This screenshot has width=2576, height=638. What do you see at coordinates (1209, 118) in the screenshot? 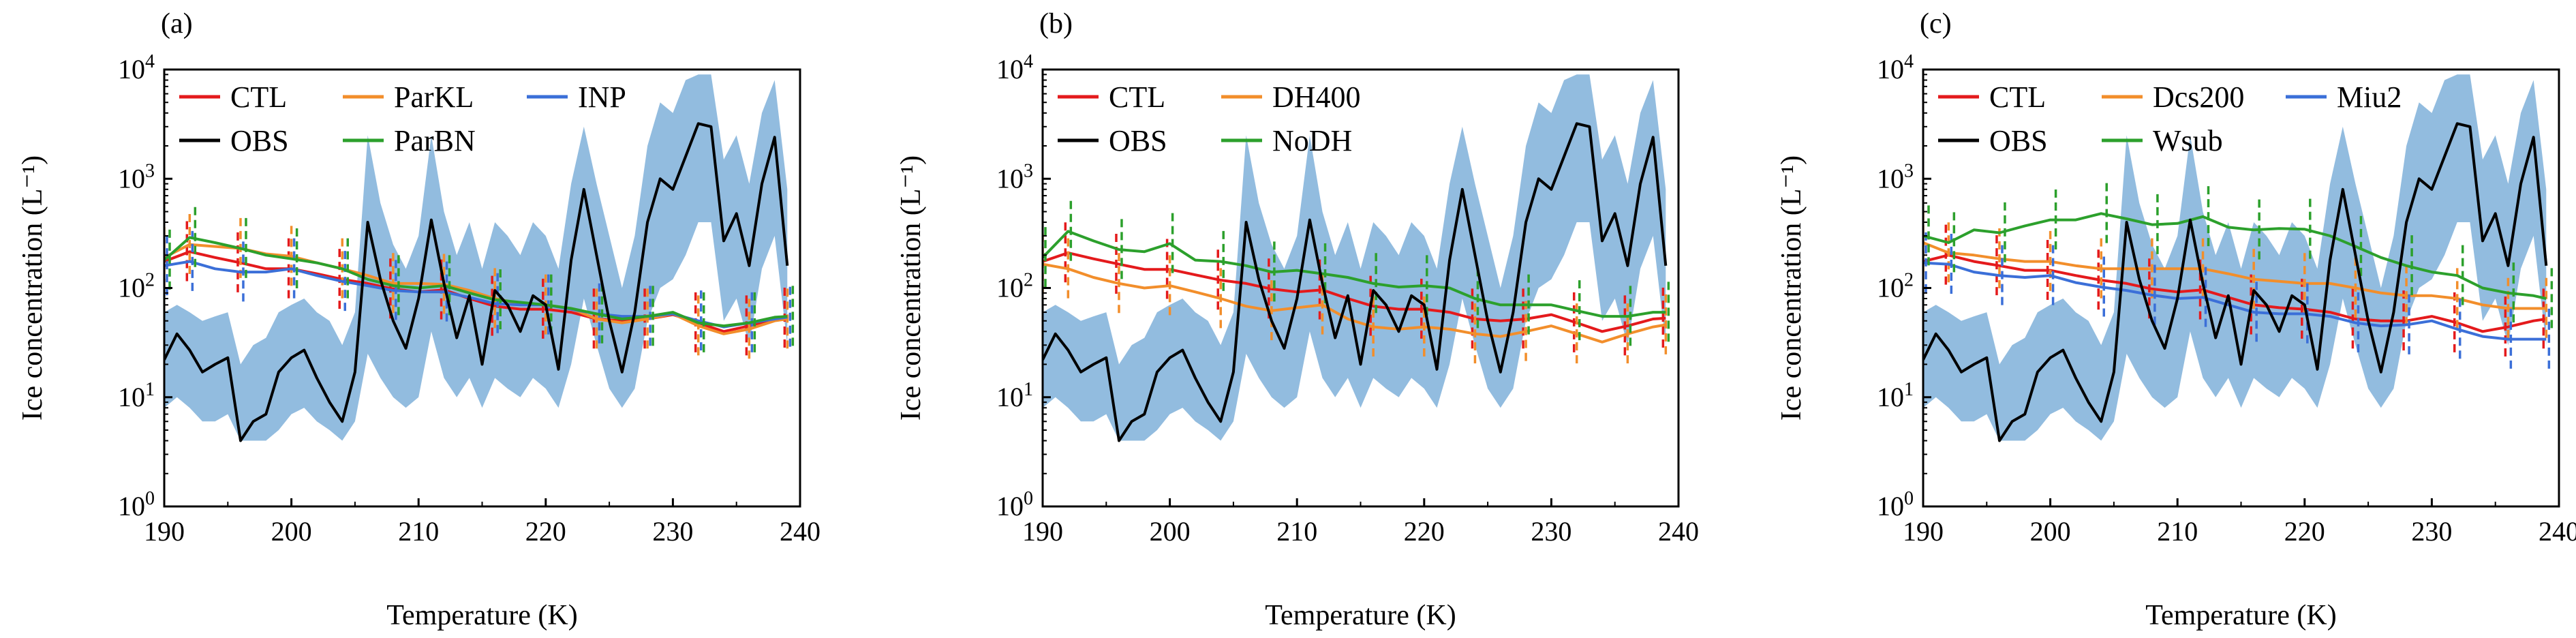
I see `legend: CTL DH400 OBS NoDH` at bounding box center [1209, 118].